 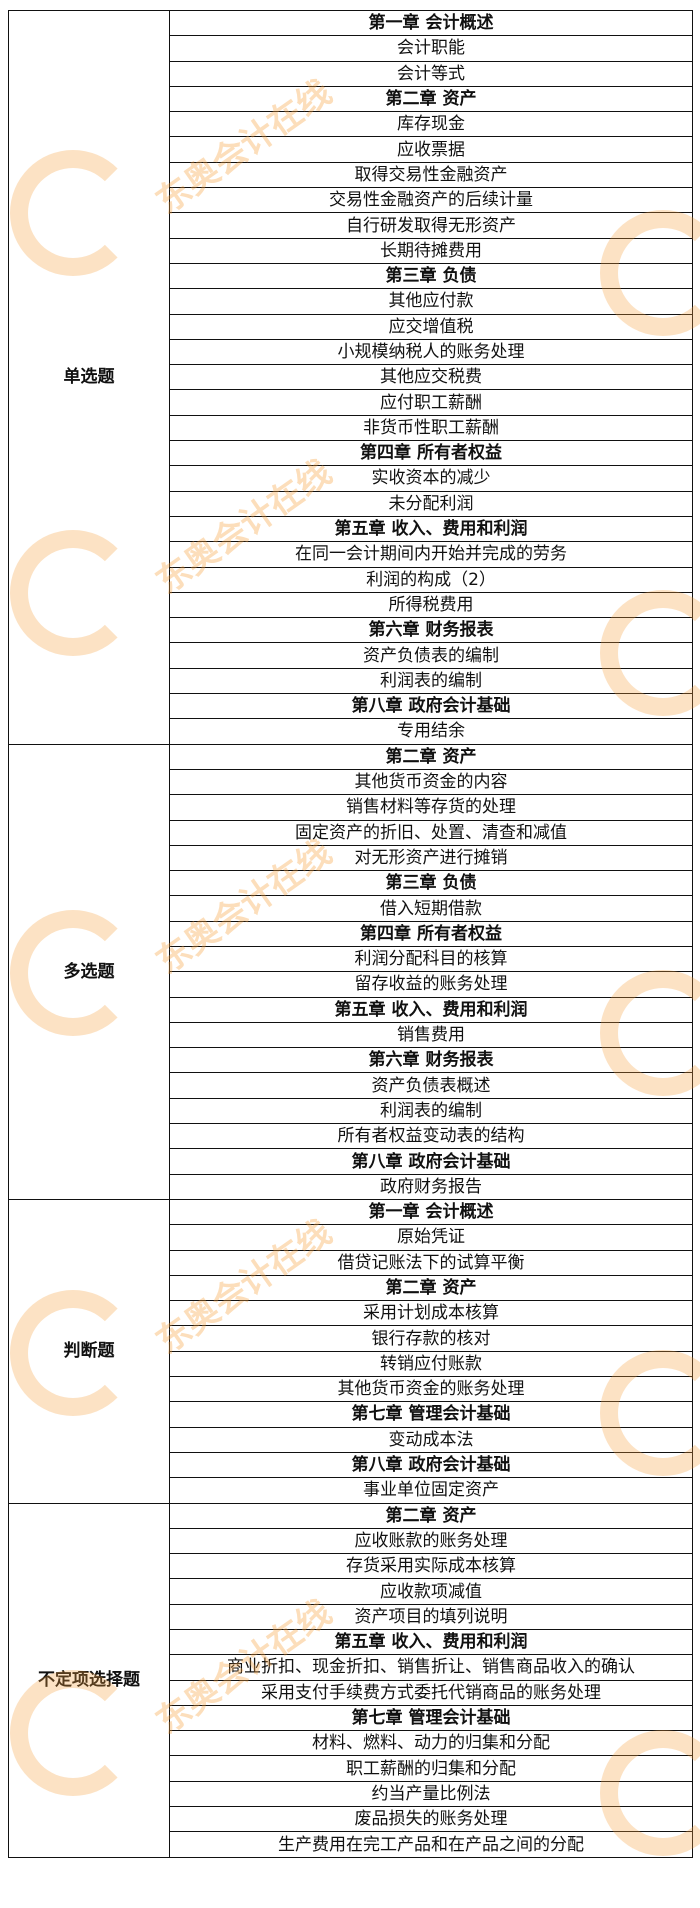 What do you see at coordinates (431, 908) in the screenshot?
I see `topic-item: 借入短期借款` at bounding box center [431, 908].